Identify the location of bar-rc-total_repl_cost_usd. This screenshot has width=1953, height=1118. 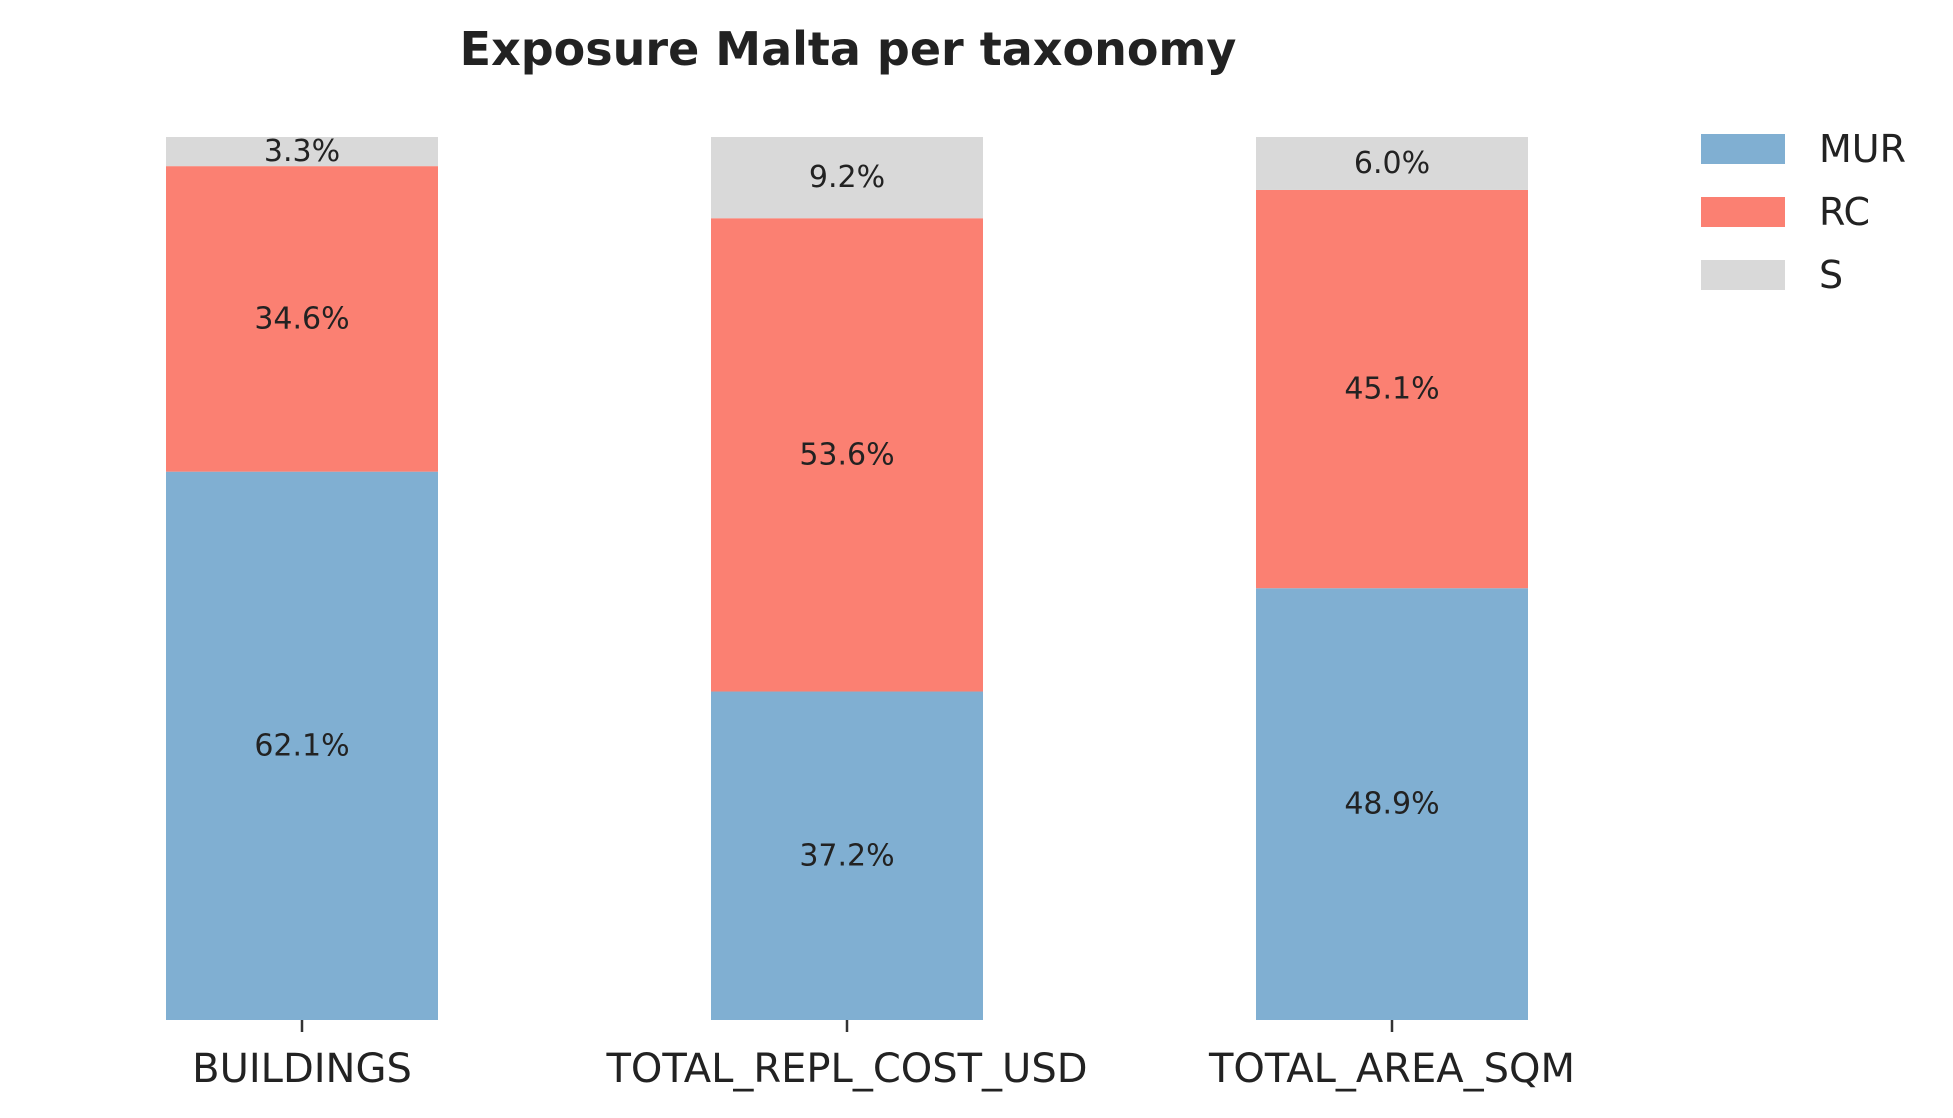
(847, 455).